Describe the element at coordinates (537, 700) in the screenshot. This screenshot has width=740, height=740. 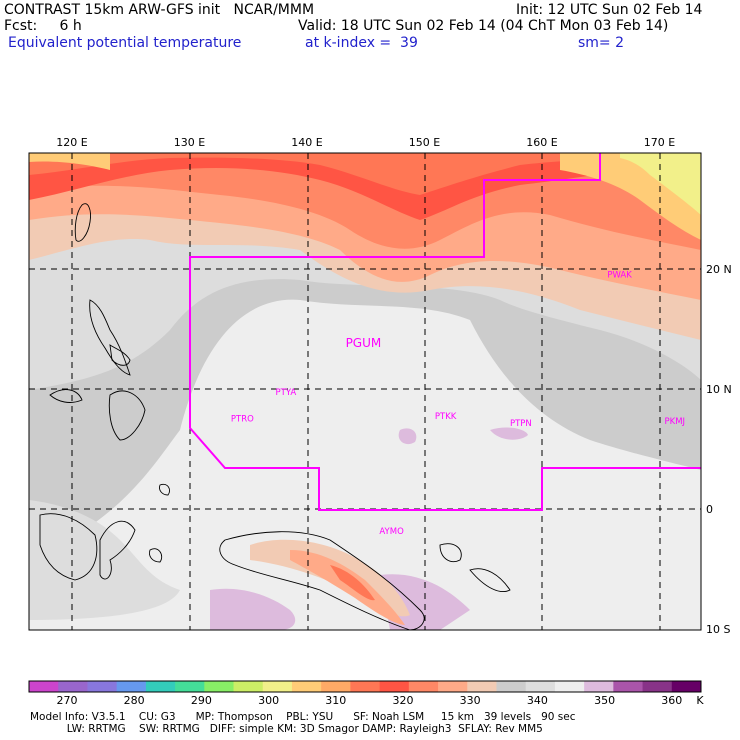
I see `colorbar-label: 340` at that location.